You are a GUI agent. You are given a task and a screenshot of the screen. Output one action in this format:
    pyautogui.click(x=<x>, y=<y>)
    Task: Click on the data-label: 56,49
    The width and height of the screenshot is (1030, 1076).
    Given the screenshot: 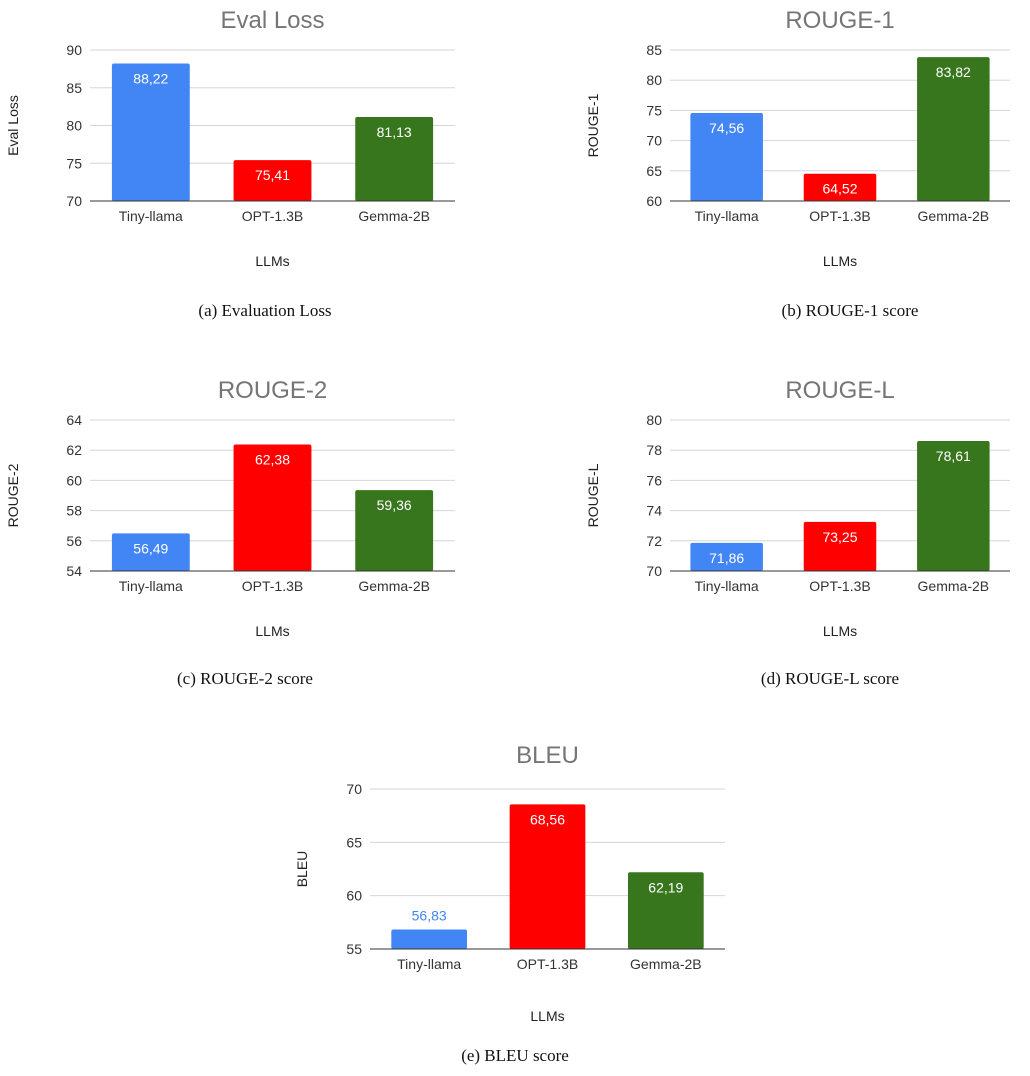 What is the action you would take?
    pyautogui.click(x=150, y=548)
    